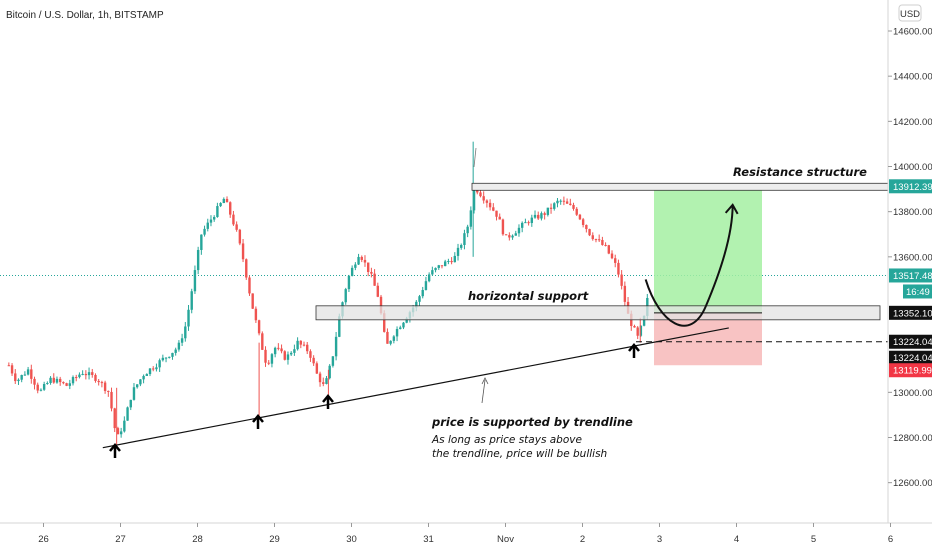 This screenshot has height=550, width=932. Describe the element at coordinates (120, 539) in the screenshot. I see `x-tick-label: 27` at that location.